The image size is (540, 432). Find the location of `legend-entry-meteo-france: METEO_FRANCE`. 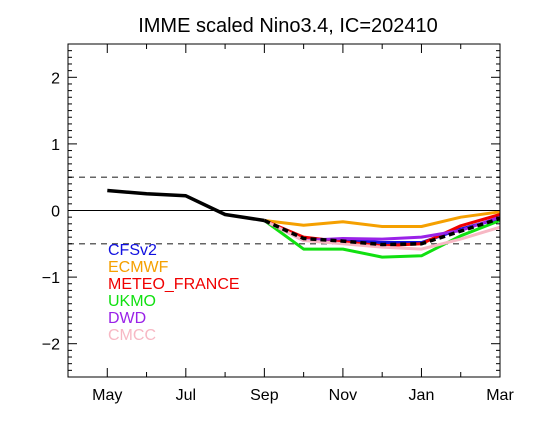

legend-entry-meteo-france: METEO_FRANCE is located at coordinates (174, 284).